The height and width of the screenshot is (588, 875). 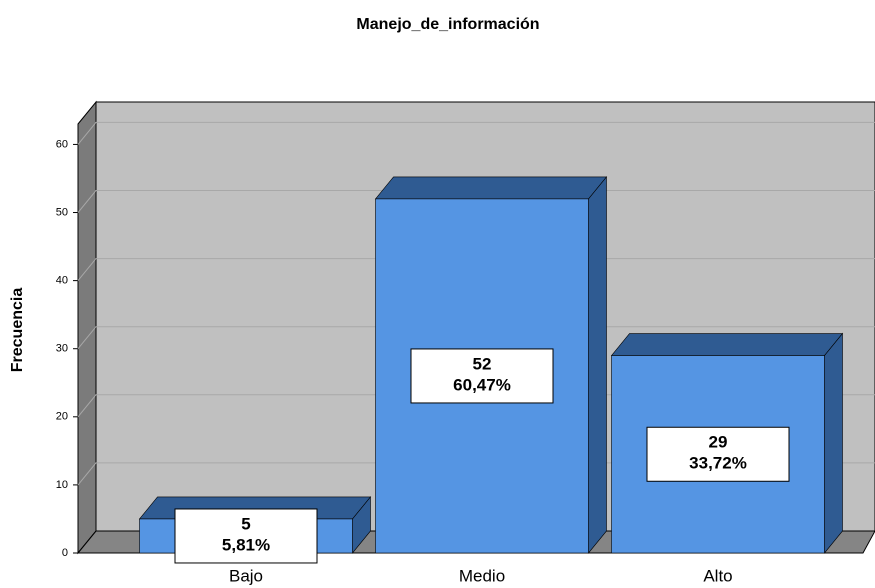 What do you see at coordinates (246, 544) in the screenshot?
I see `percentage-label: 5,81%` at bounding box center [246, 544].